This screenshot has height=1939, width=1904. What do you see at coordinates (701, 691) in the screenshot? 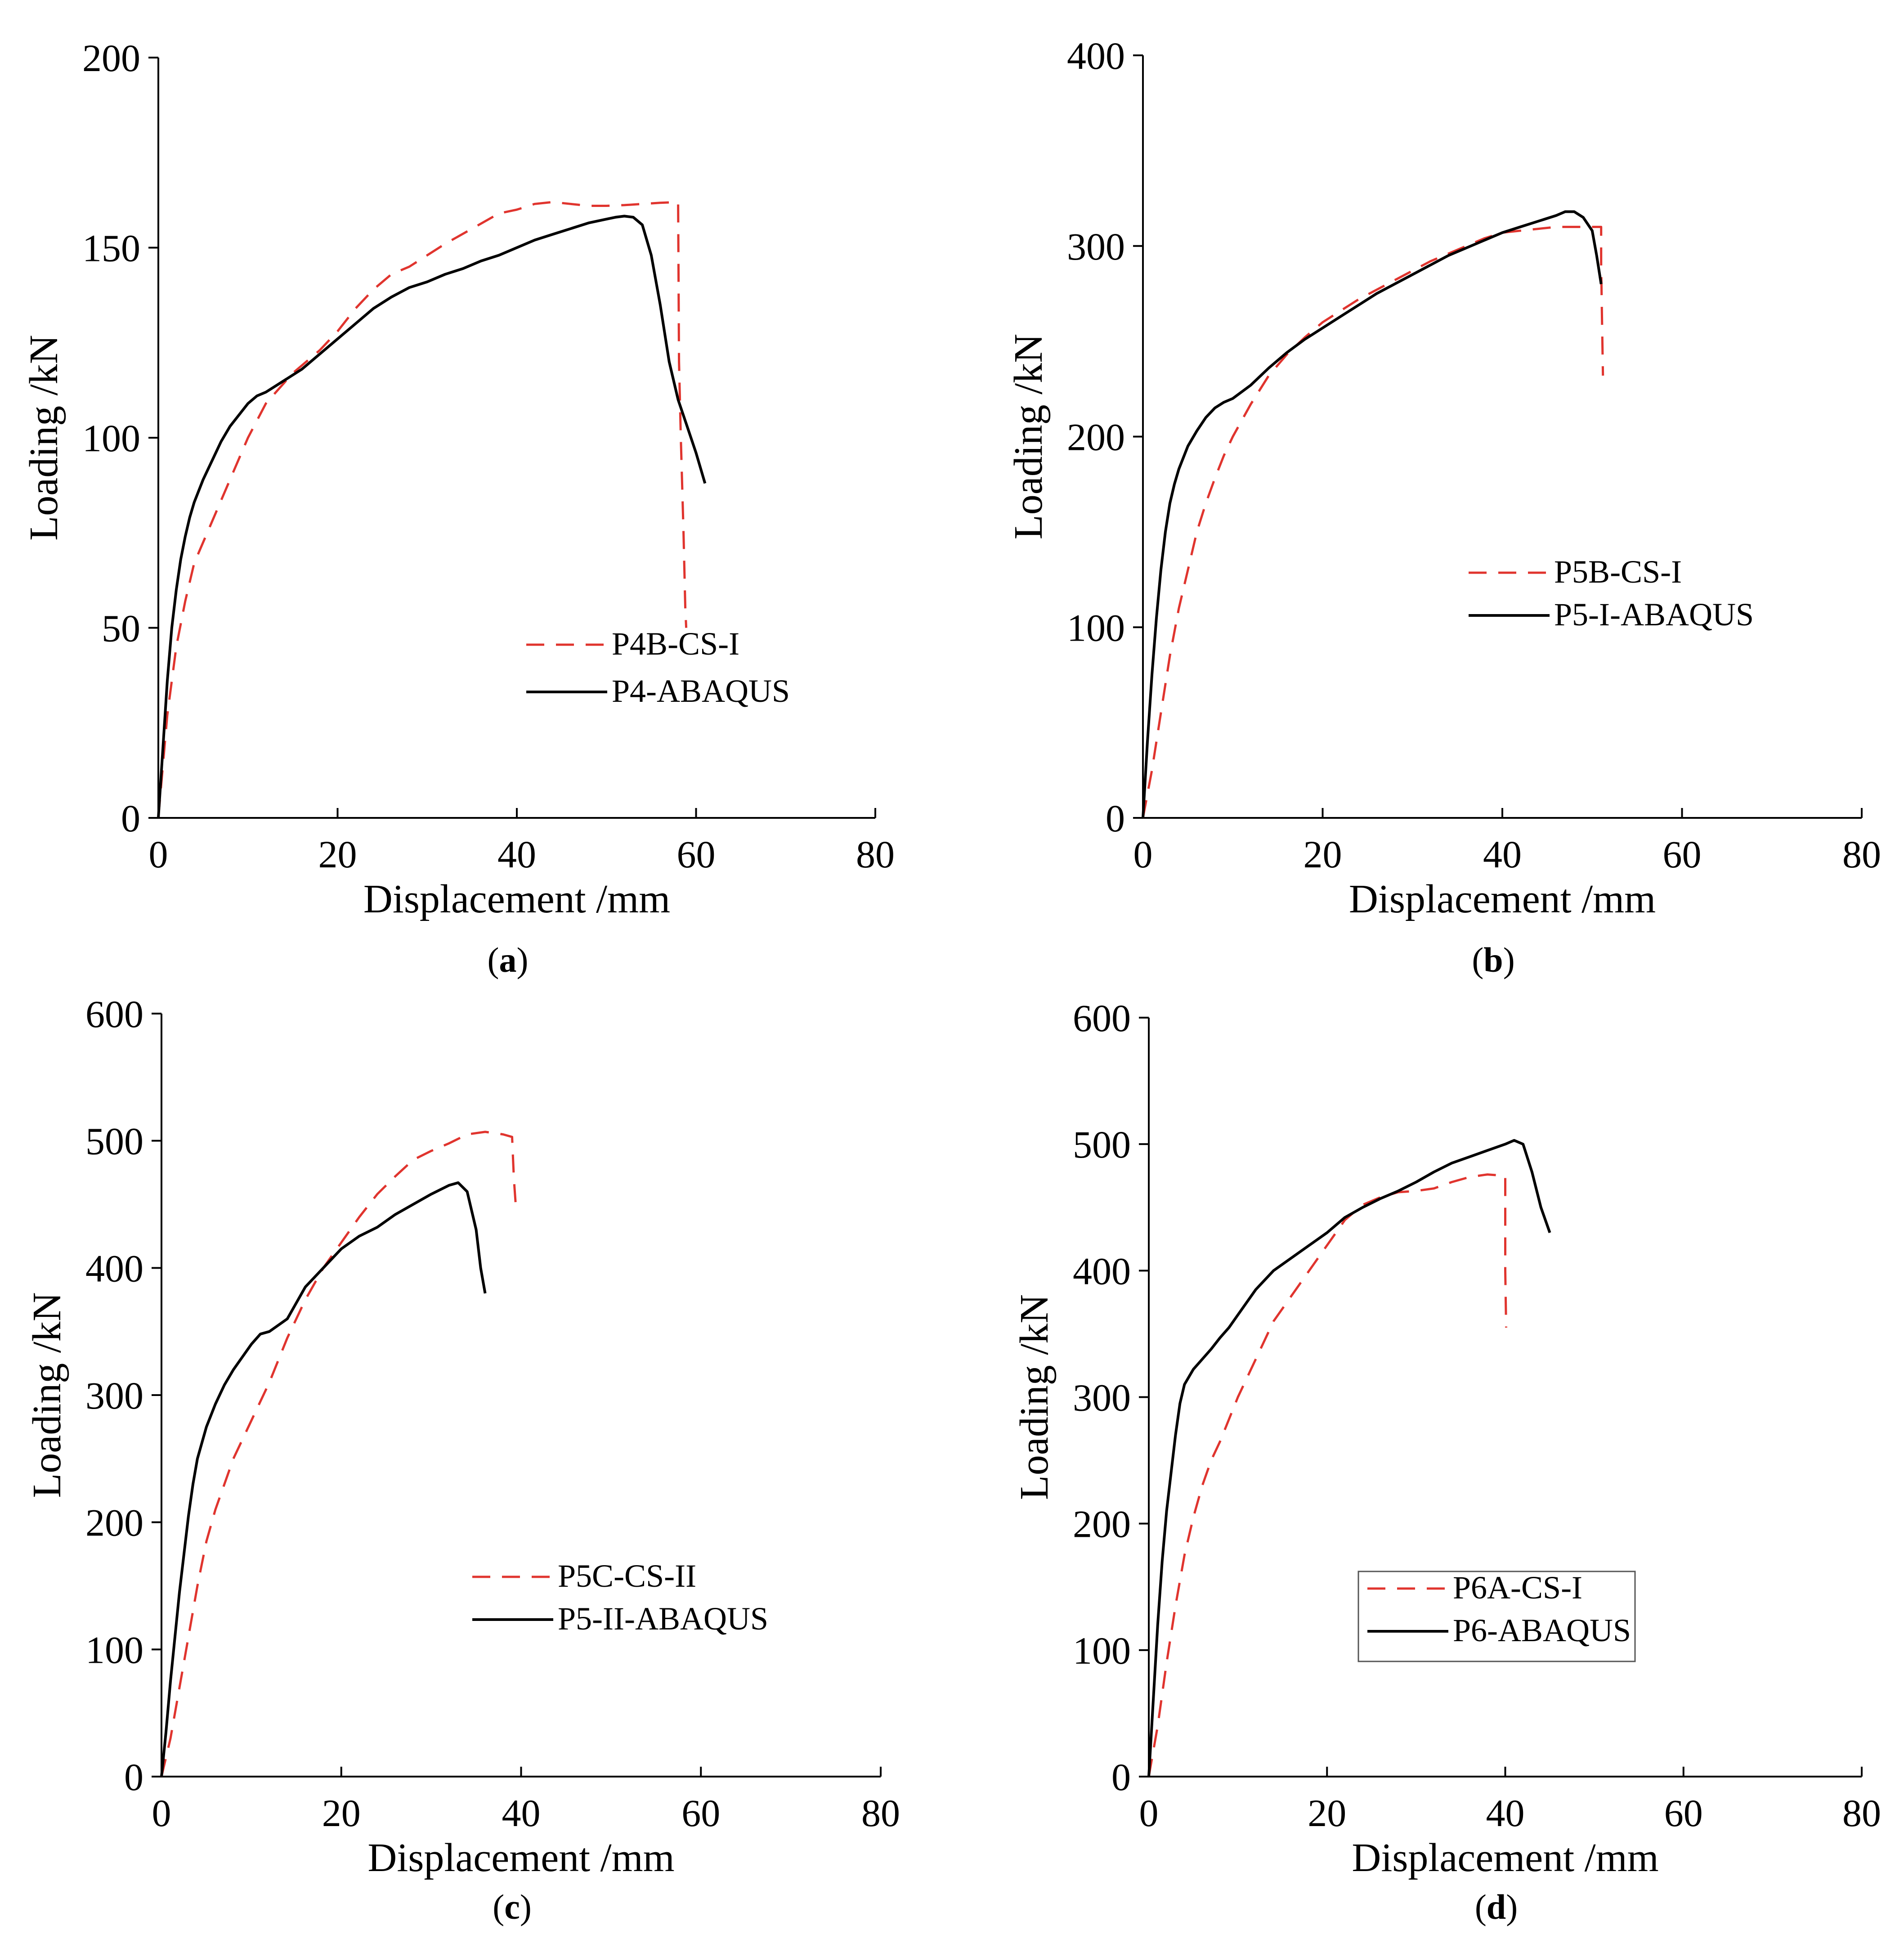
I see `legend-label: P4-ABAQUS` at bounding box center [701, 691].